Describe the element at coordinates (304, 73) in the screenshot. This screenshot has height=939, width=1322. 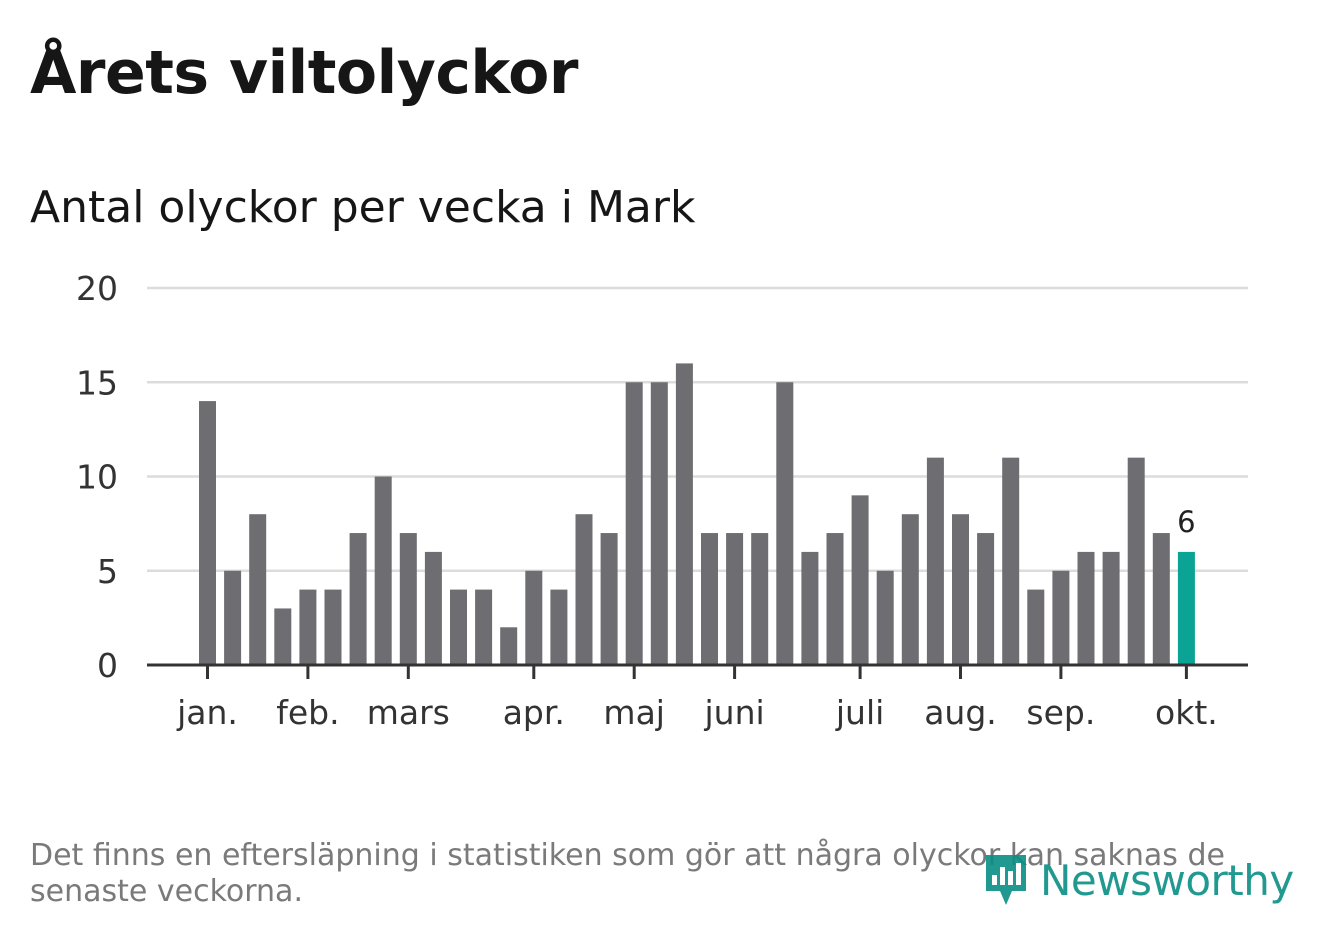
I see `chart-title: Årets viltolyckor` at that location.